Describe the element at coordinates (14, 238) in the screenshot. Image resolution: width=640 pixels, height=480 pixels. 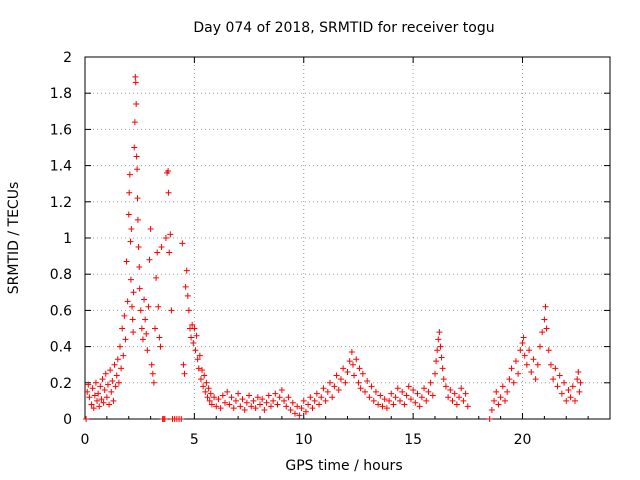
I see `y-axis-label: SRMTID / TECUs` at that location.